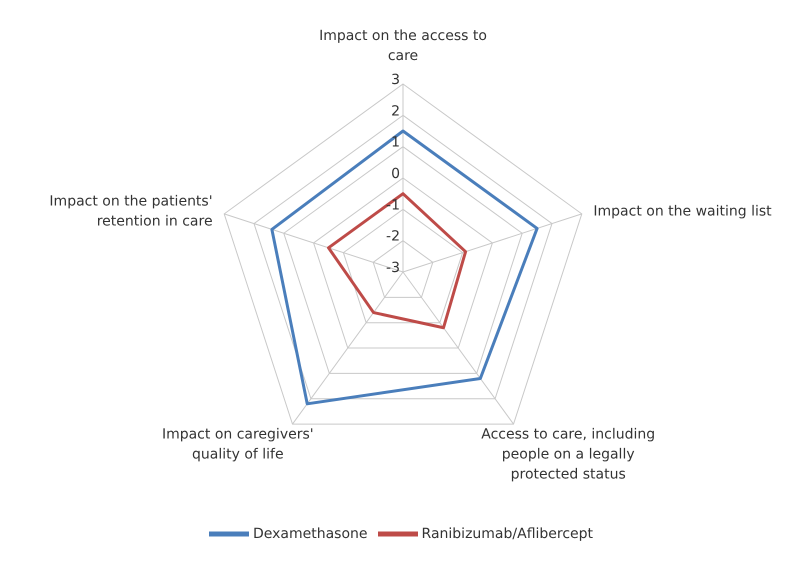  I want to click on spoke-label: Access to care, including people on a legally protected status, so click(568, 454).